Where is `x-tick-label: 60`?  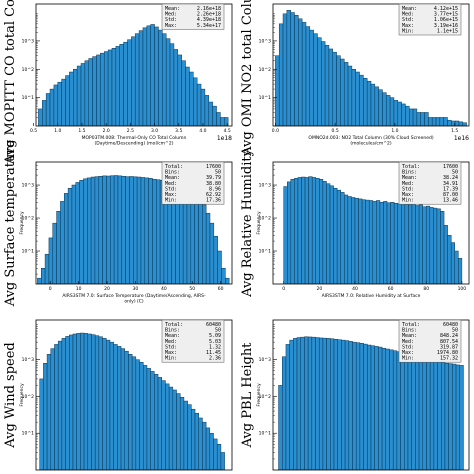 x-tick-label: 60 is located at coordinates (221, 289).